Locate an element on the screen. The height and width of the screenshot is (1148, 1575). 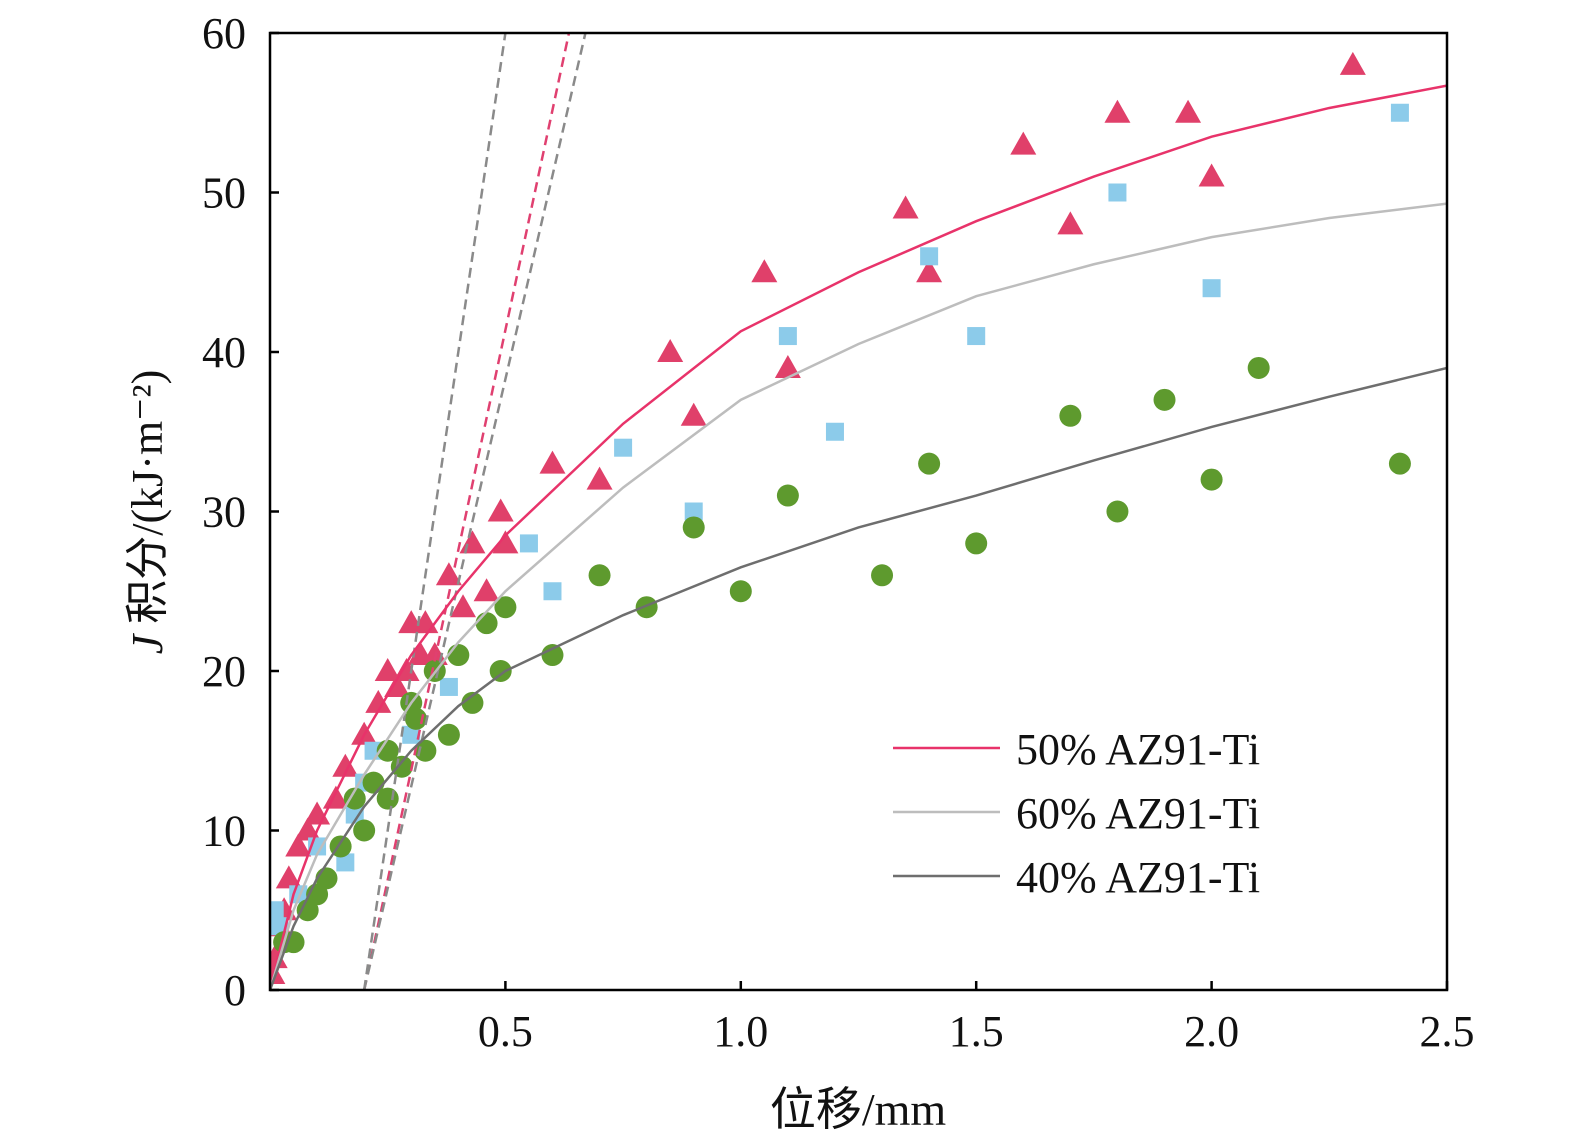
legend-label-1: 60% AZ91-Ti is located at coordinates (1138, 813).